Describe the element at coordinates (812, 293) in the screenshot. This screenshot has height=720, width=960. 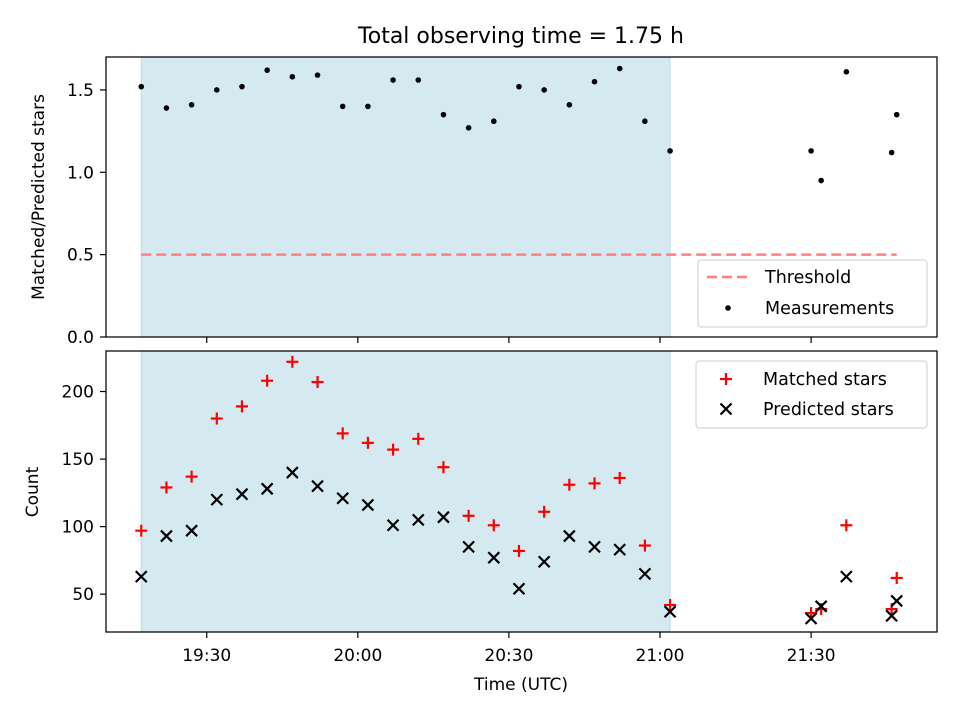
I see `top-legend: Threshold Measurements` at that location.